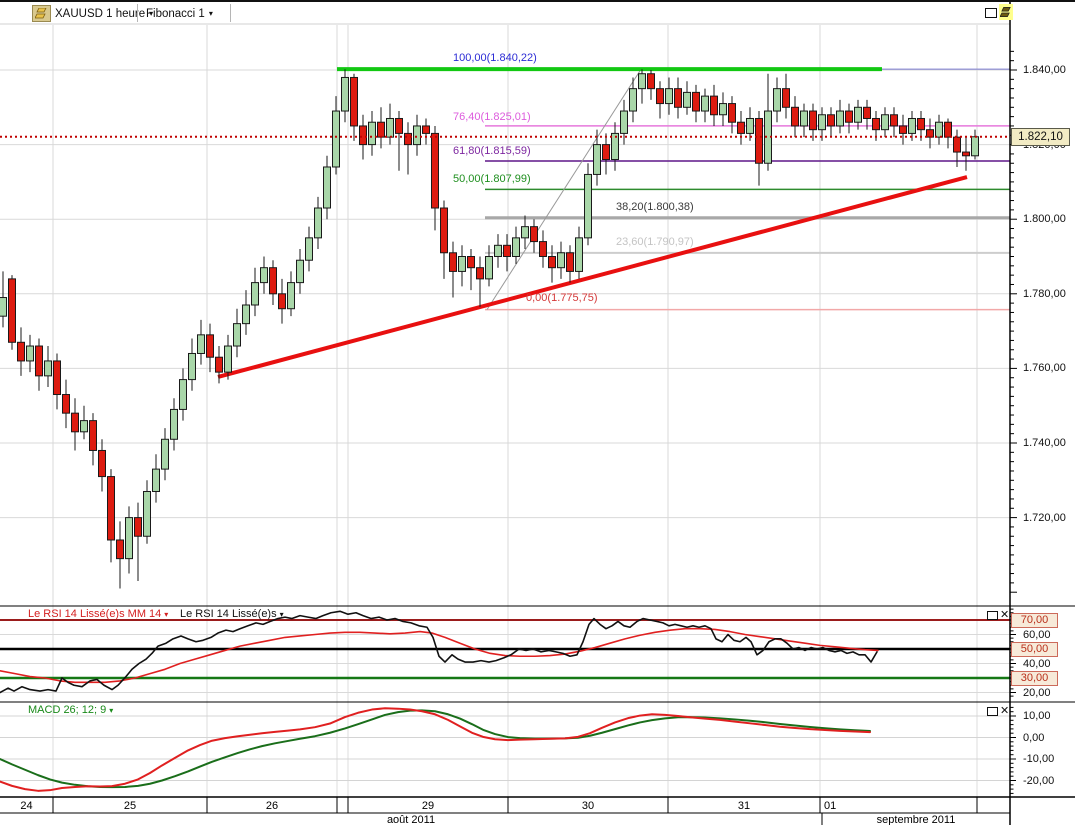 This screenshot has height=825, width=1075. What do you see at coordinates (505, 749) in the screenshot?
I see `macd-pane-graphics` at bounding box center [505, 749].